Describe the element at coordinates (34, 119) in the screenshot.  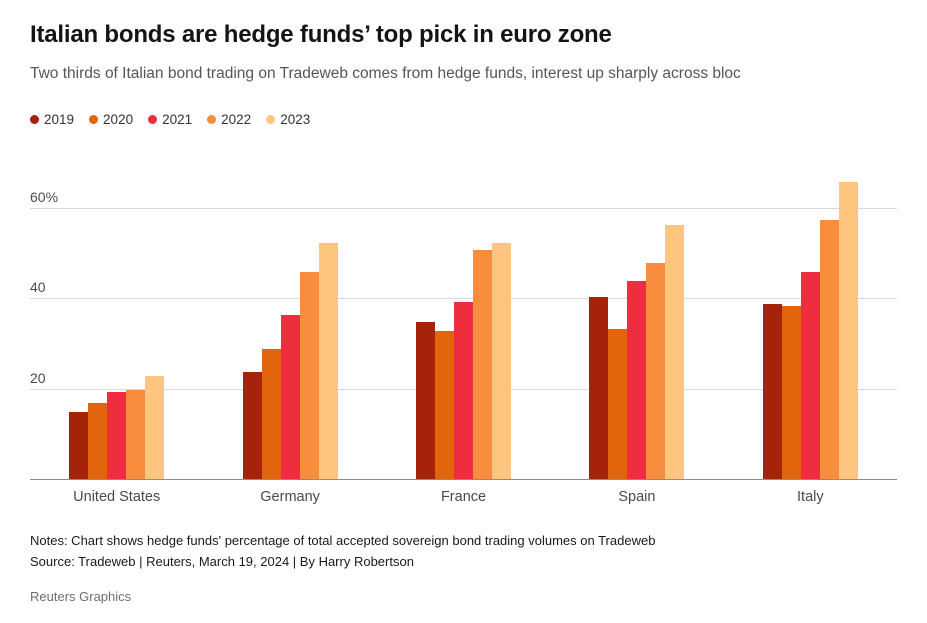
I see `legend-swatch-2019` at that location.